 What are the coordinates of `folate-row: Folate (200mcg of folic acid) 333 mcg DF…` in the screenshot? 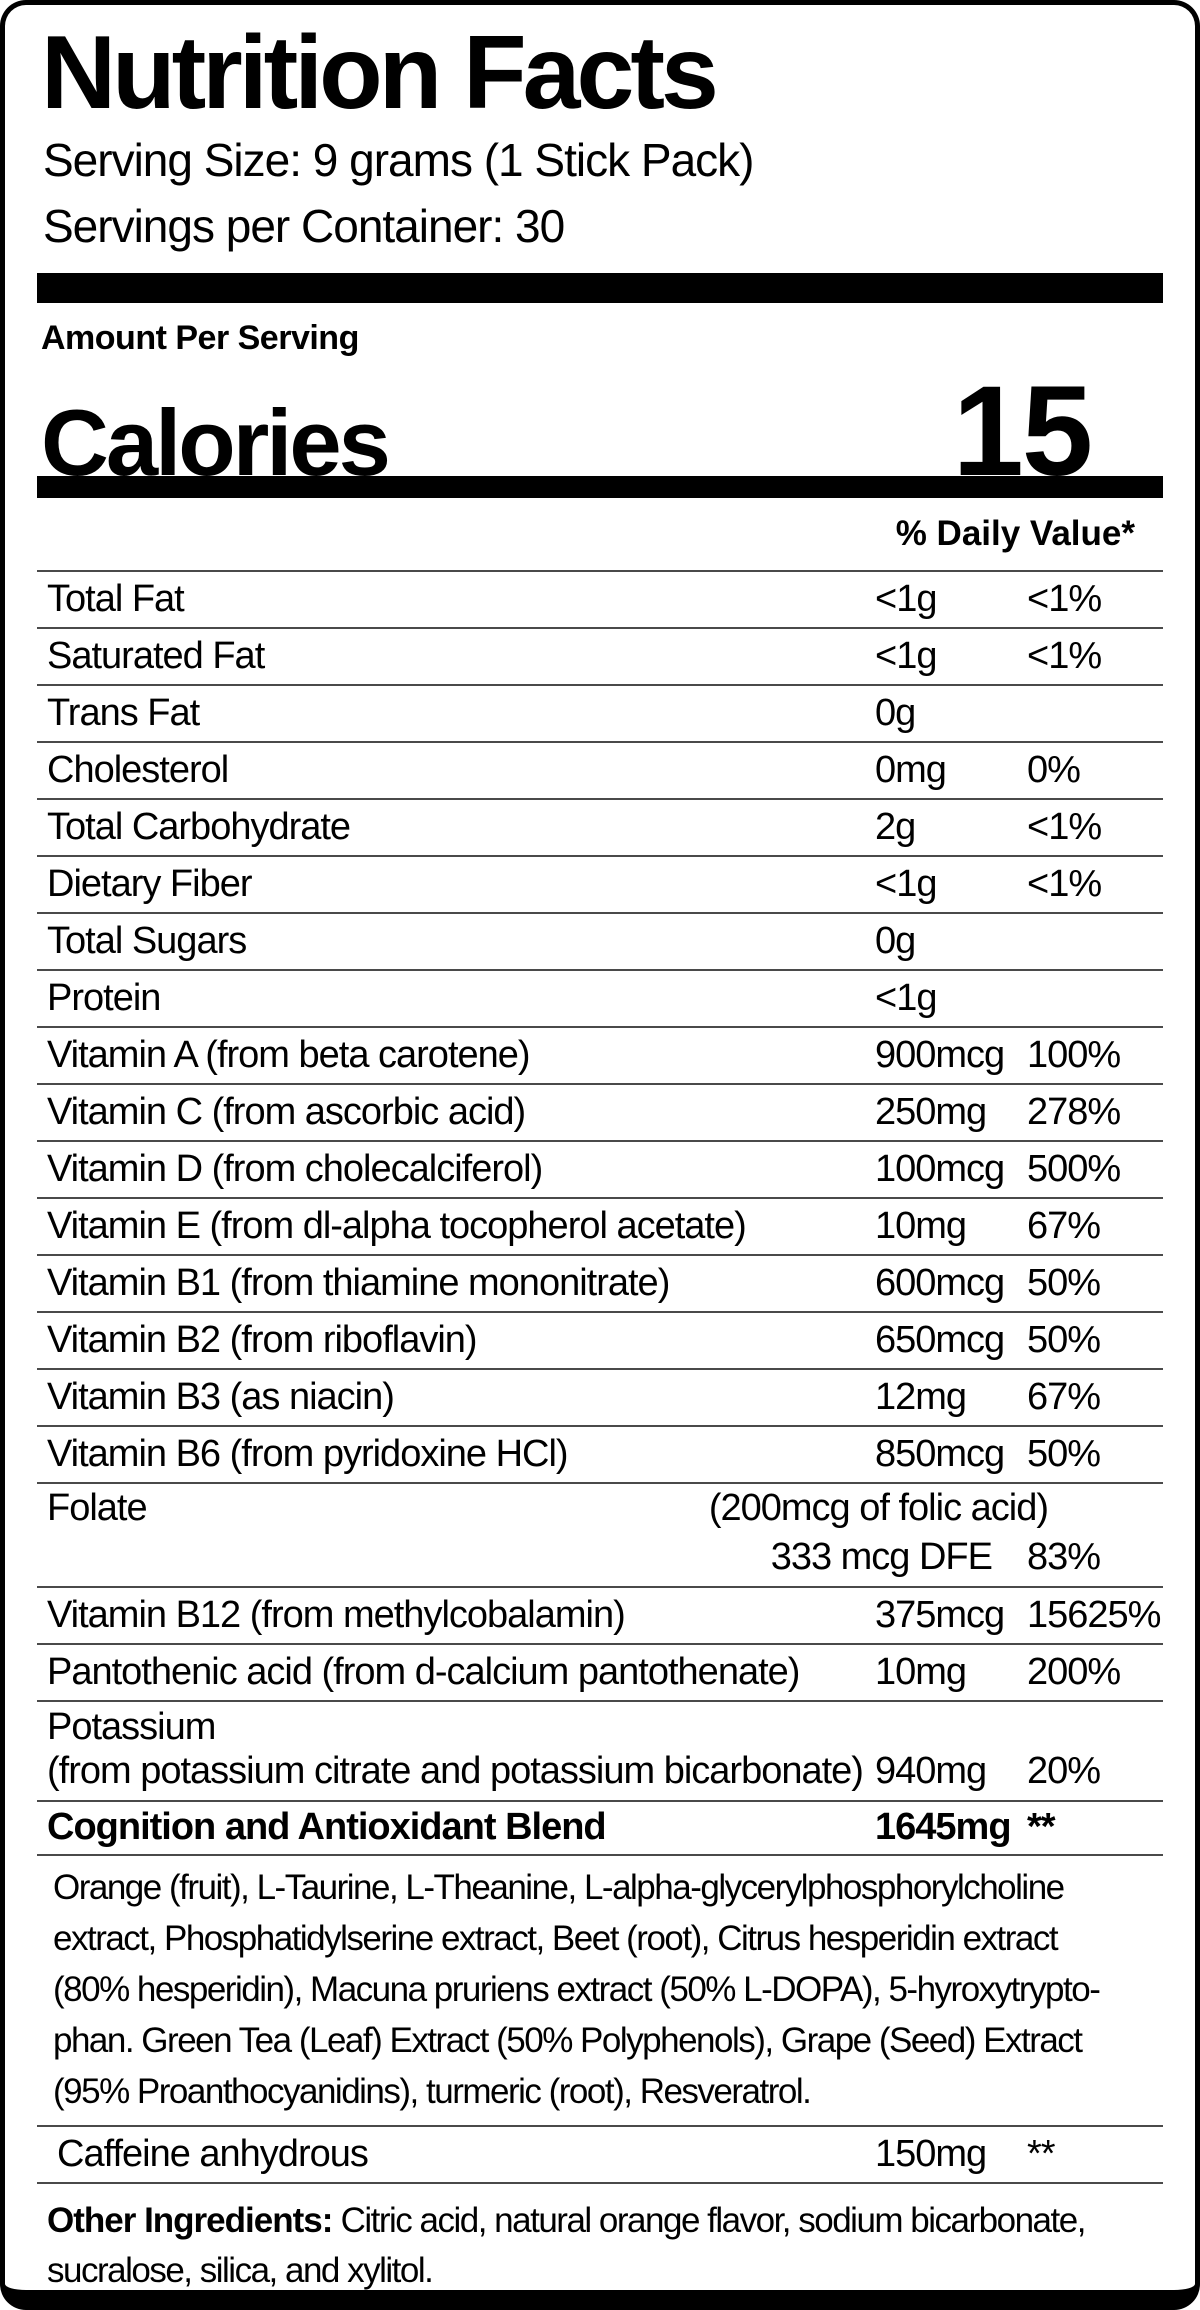 It's located at (600, 1536).